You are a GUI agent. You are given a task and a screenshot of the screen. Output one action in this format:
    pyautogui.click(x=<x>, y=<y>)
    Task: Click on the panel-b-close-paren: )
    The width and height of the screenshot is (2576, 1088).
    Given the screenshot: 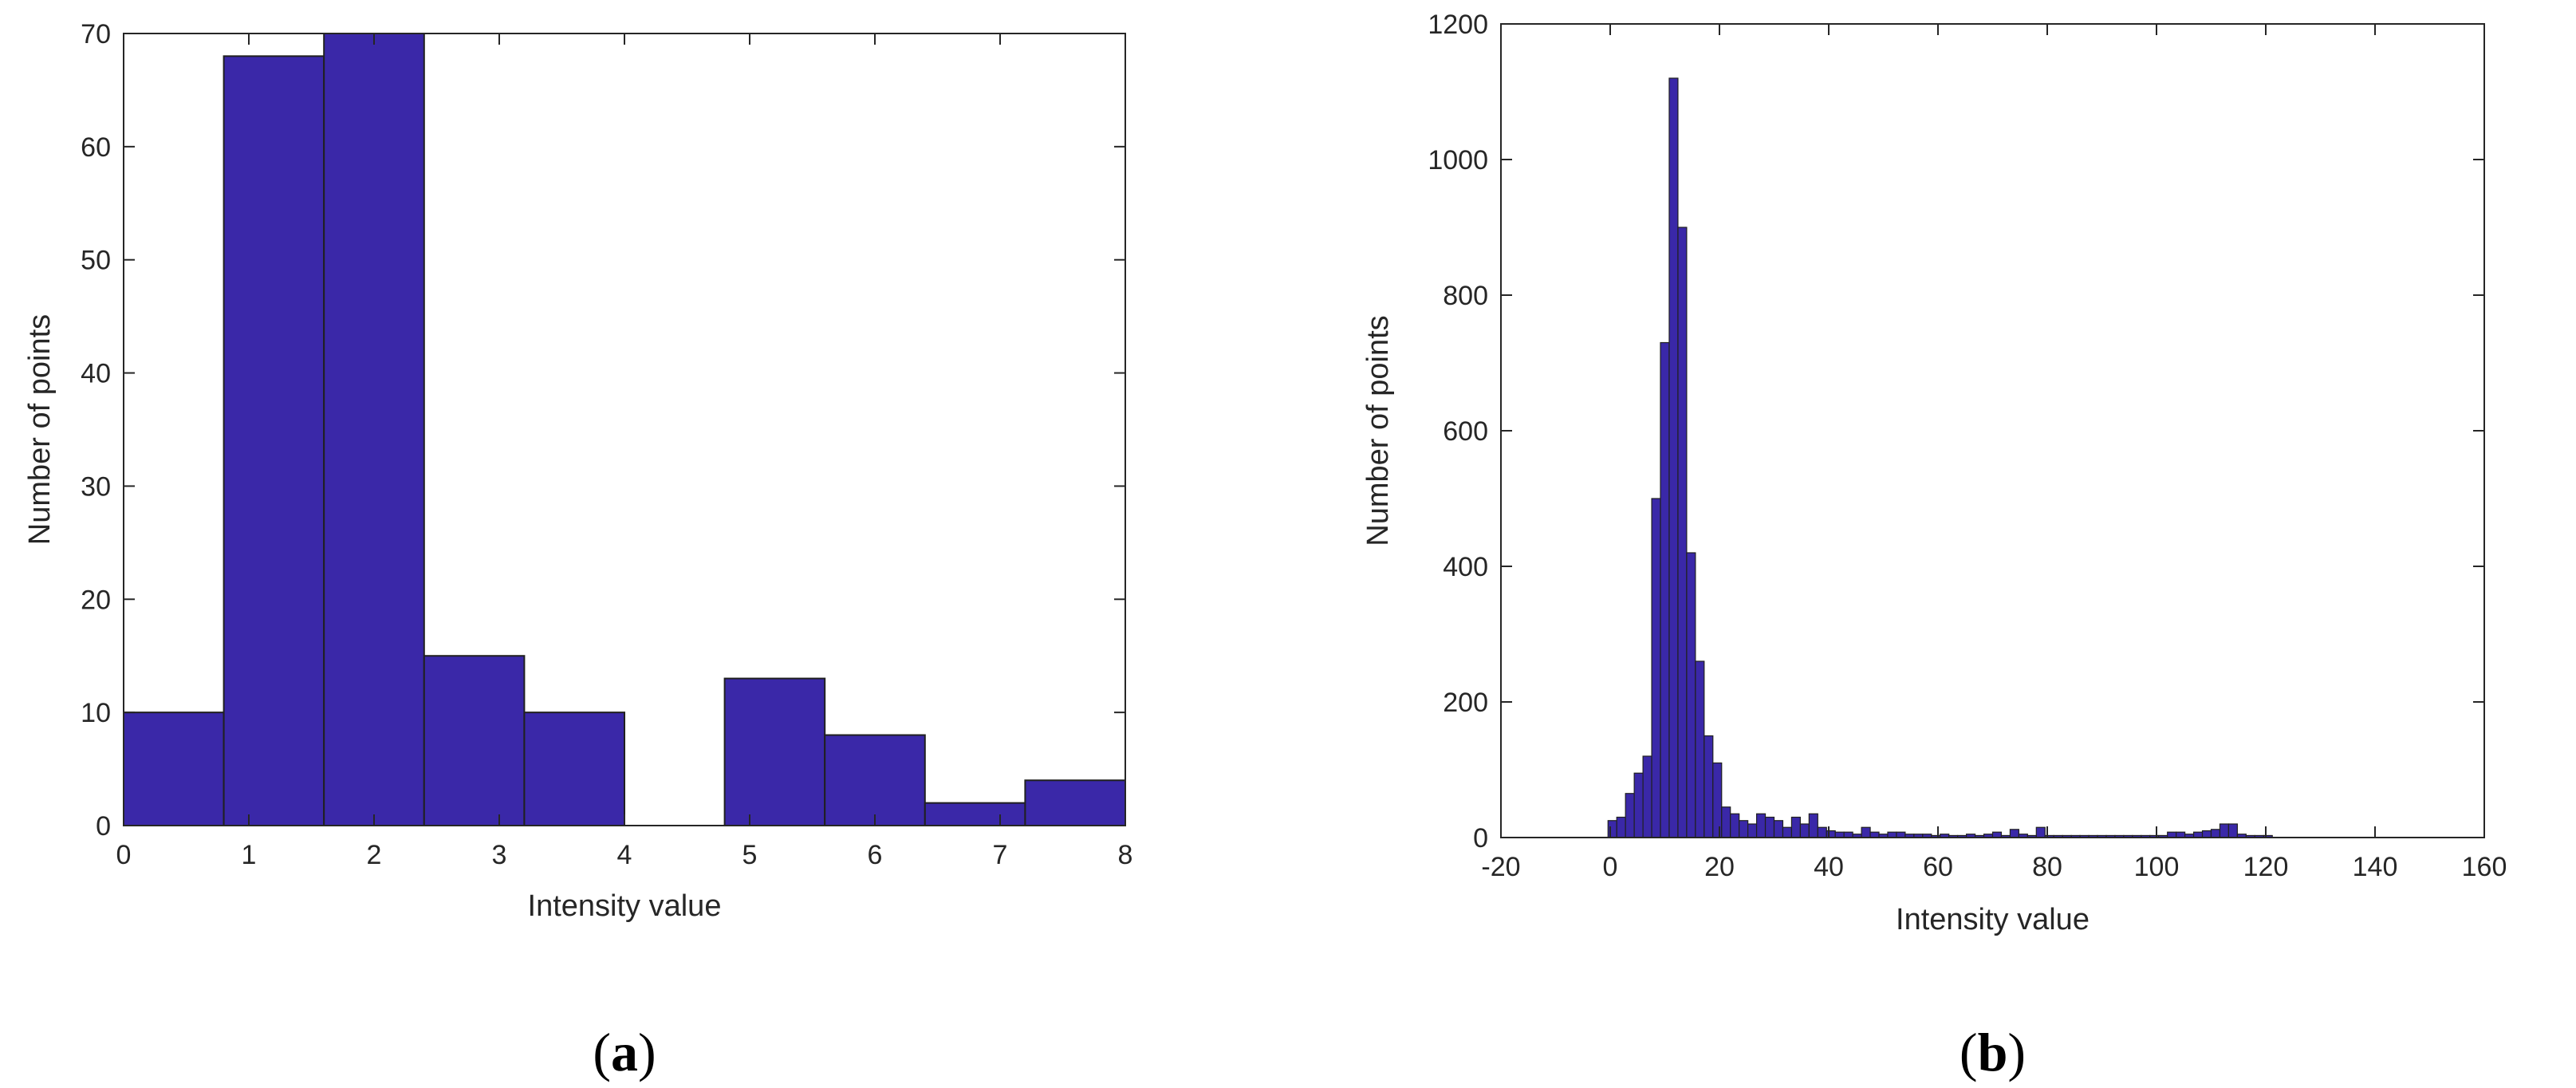 What is the action you would take?
    pyautogui.click(x=2016, y=1052)
    